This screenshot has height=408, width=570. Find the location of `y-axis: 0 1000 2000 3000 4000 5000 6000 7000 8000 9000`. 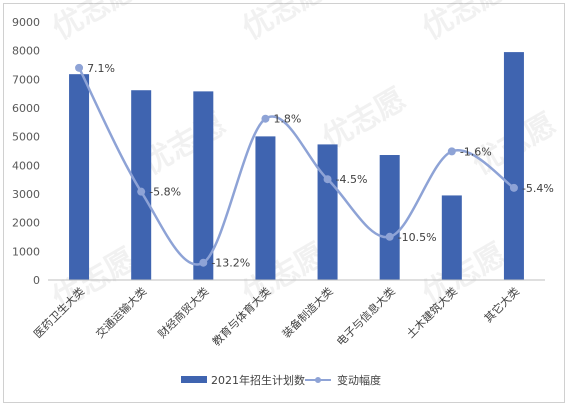

y-axis: 0 1000 2000 3000 4000 5000 6000 7000 8000 9000 is located at coordinates (26, 151).